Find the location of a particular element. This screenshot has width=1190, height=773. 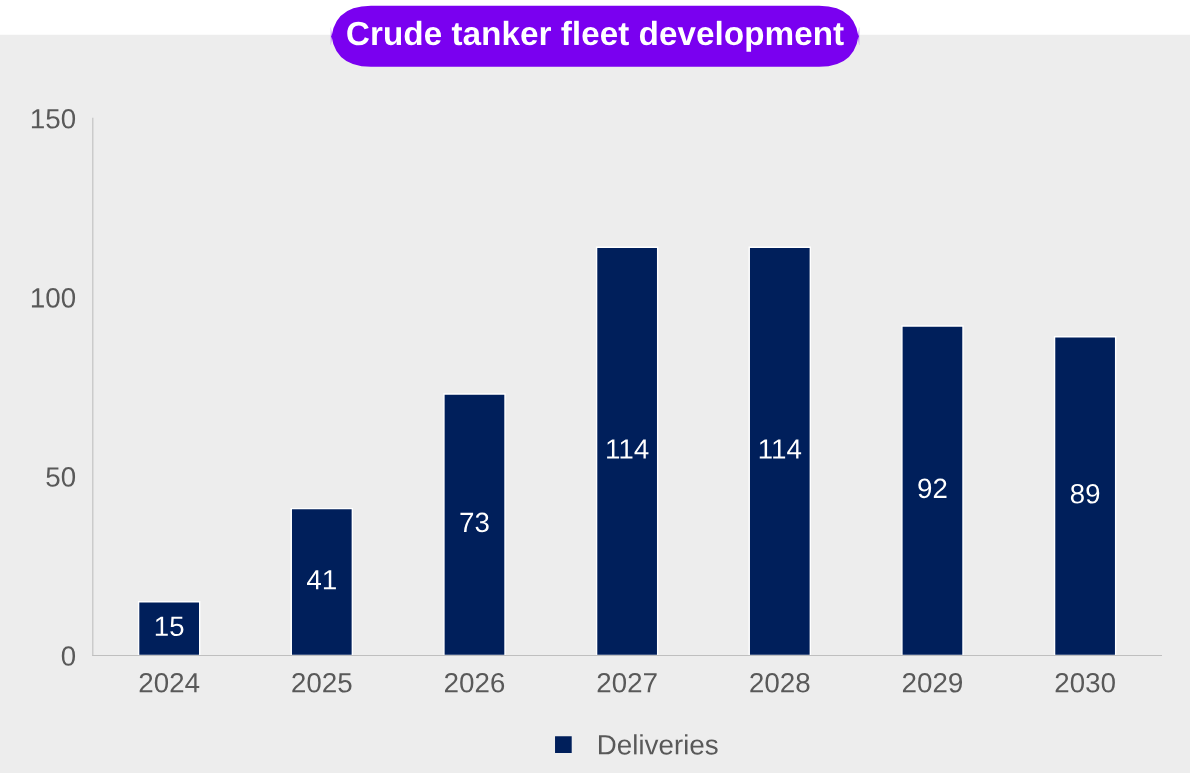

x-tick-label: 2030 is located at coordinates (1085, 682).